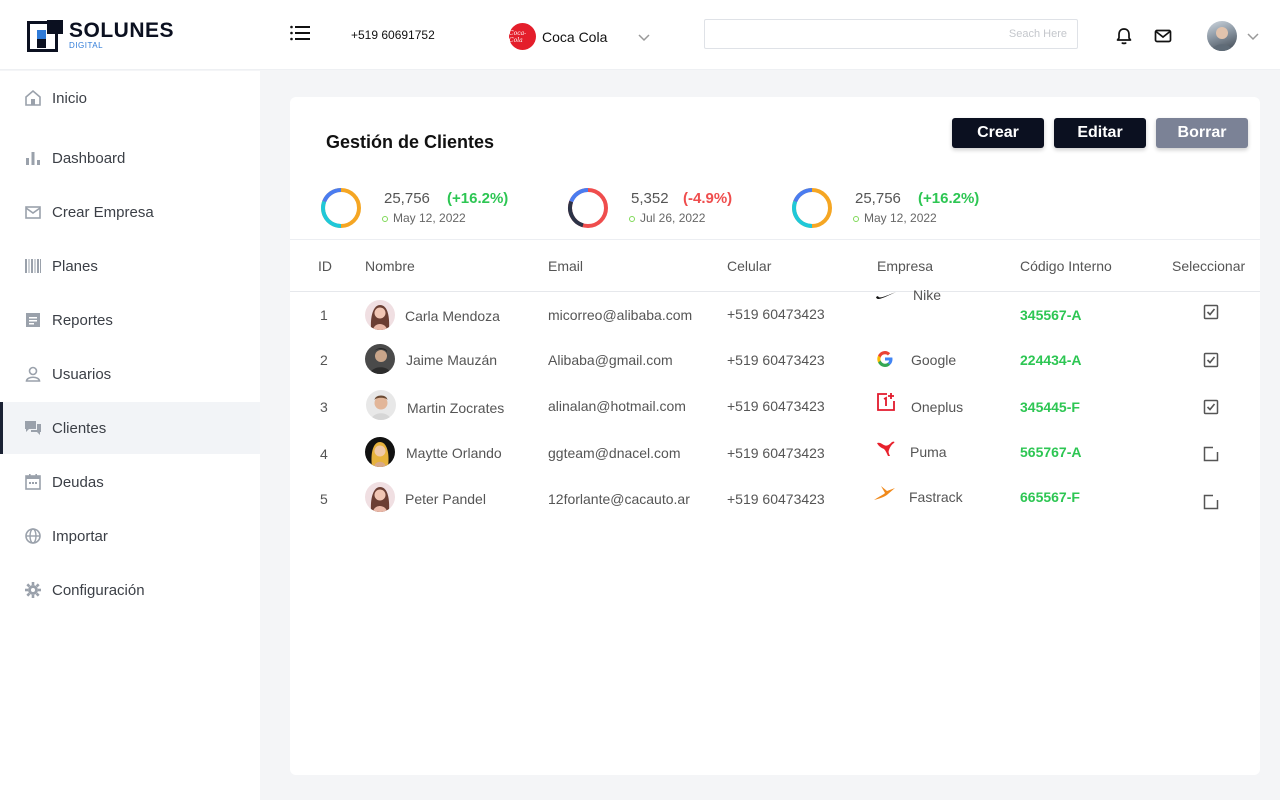 The height and width of the screenshot is (800, 1280). I want to click on sidebar-item-crear-empresa: Crear Empresa, so click(130, 212).